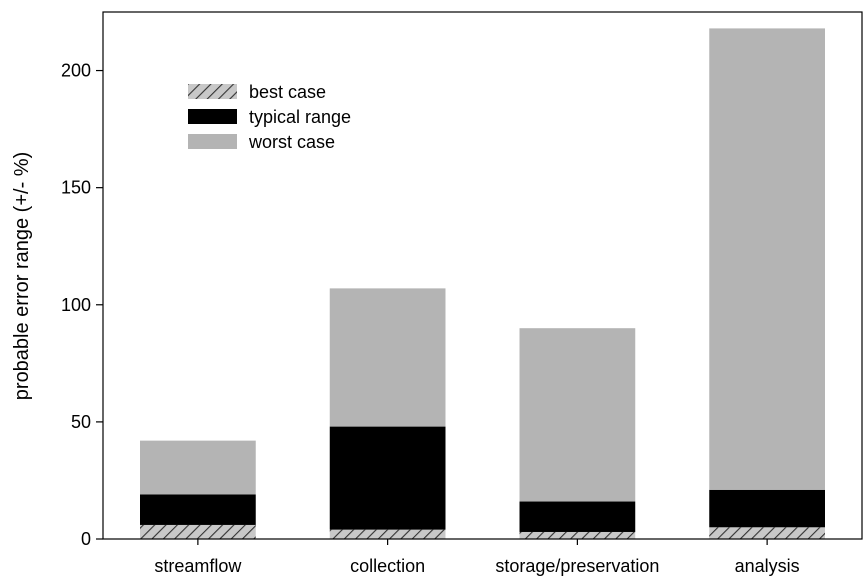  What do you see at coordinates (767, 259) in the screenshot?
I see `bar-analysis-worst-case` at bounding box center [767, 259].